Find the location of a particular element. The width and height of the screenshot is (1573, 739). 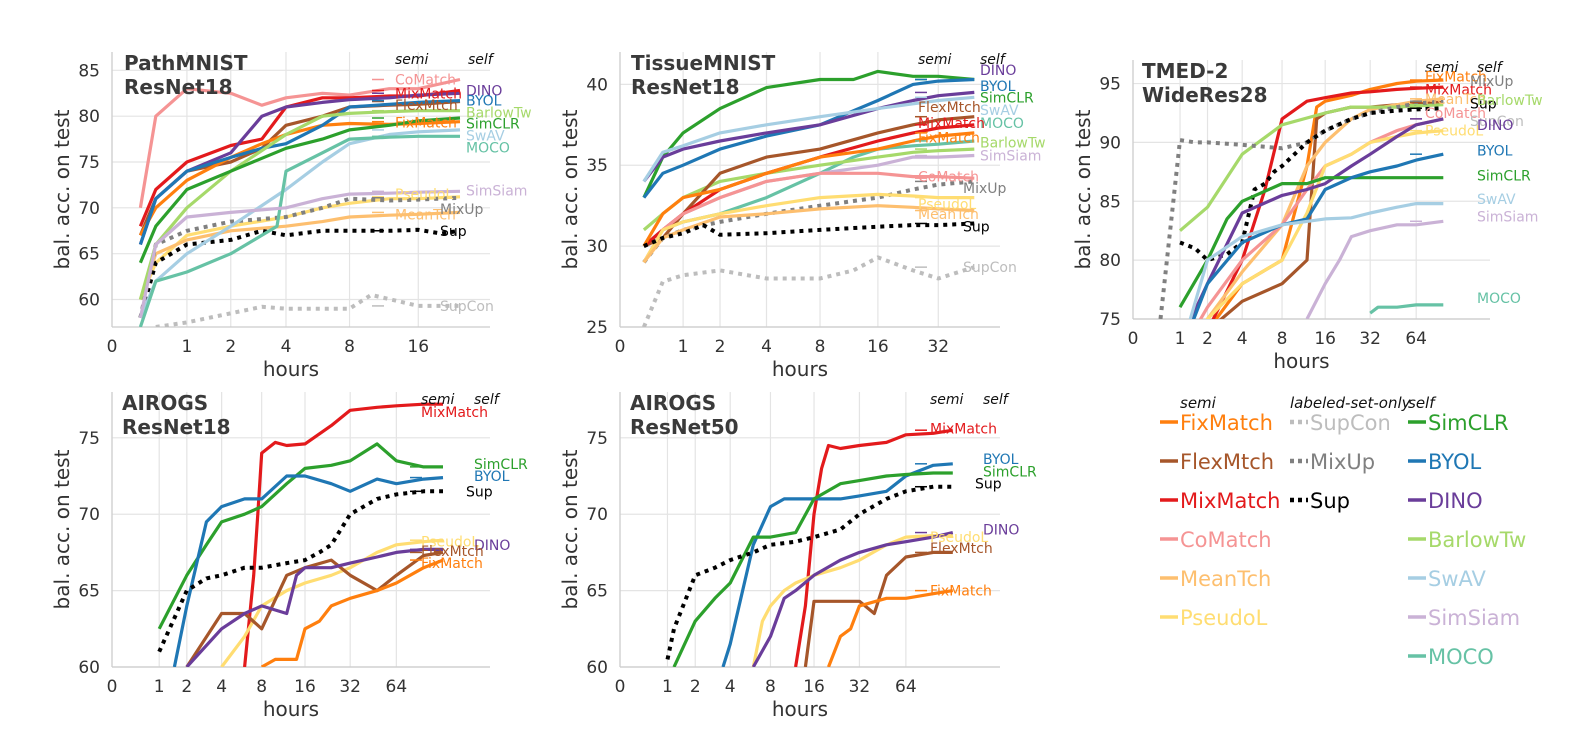

series-line-pseudol is located at coordinates (808, 228).